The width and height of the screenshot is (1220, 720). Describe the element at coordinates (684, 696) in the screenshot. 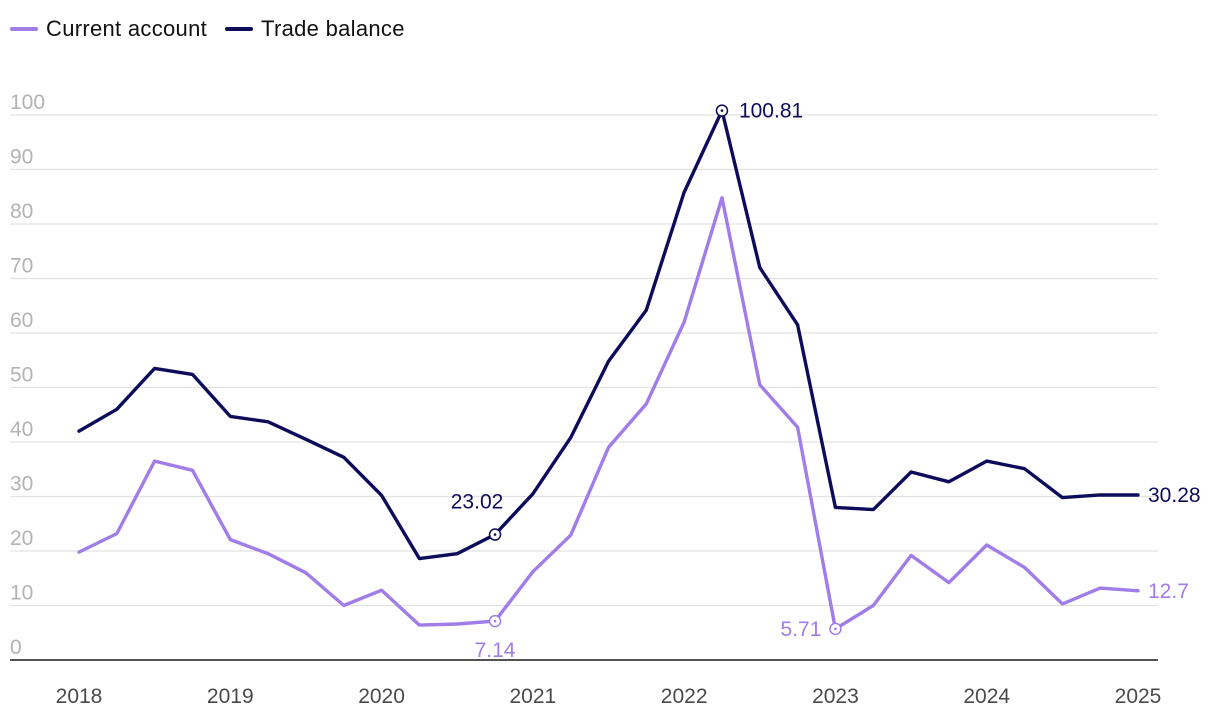

I see `x-tick-label: 2022` at that location.